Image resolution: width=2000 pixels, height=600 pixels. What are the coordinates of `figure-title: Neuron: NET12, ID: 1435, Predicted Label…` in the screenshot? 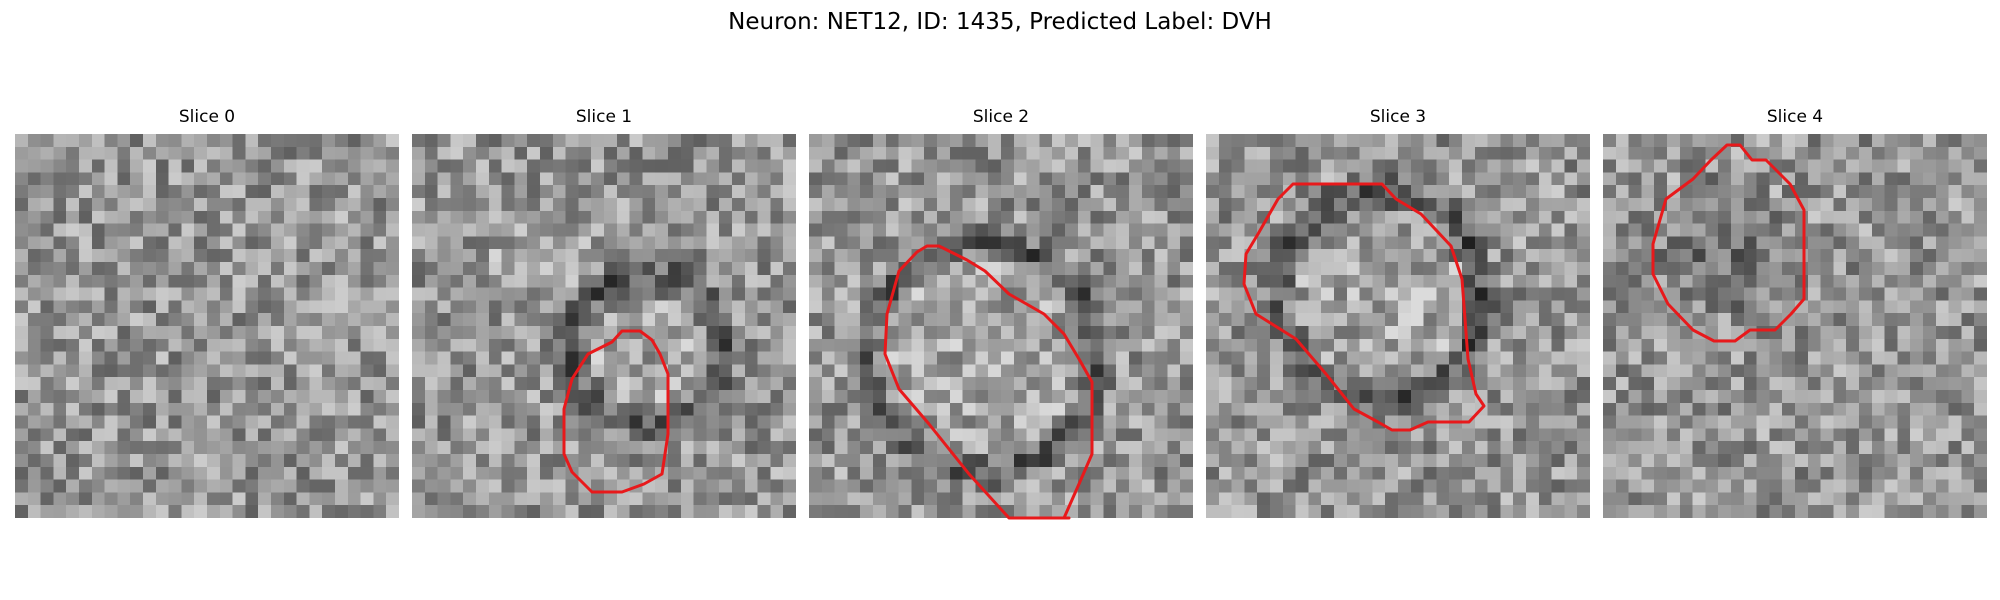 It's located at (1000, 22).